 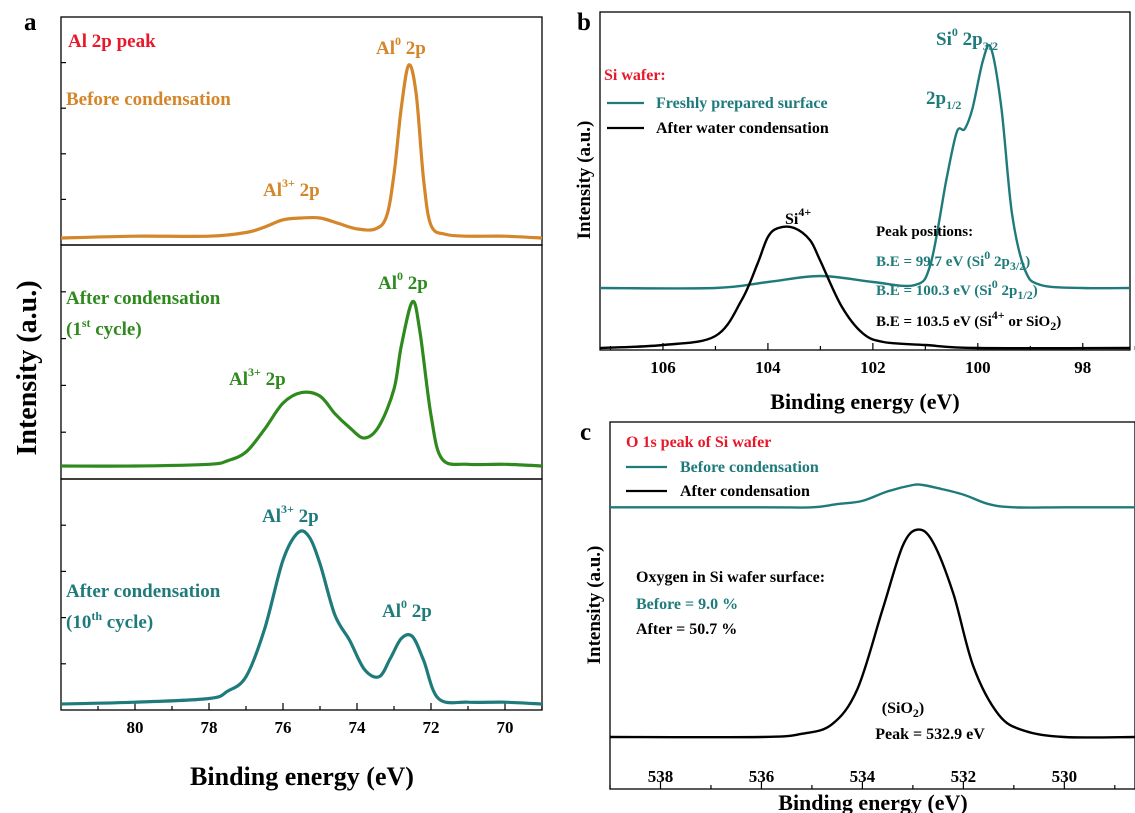 What do you see at coordinates (924, 232) in the screenshot?
I see `b-peak-positions-title: Peak positions:` at bounding box center [924, 232].